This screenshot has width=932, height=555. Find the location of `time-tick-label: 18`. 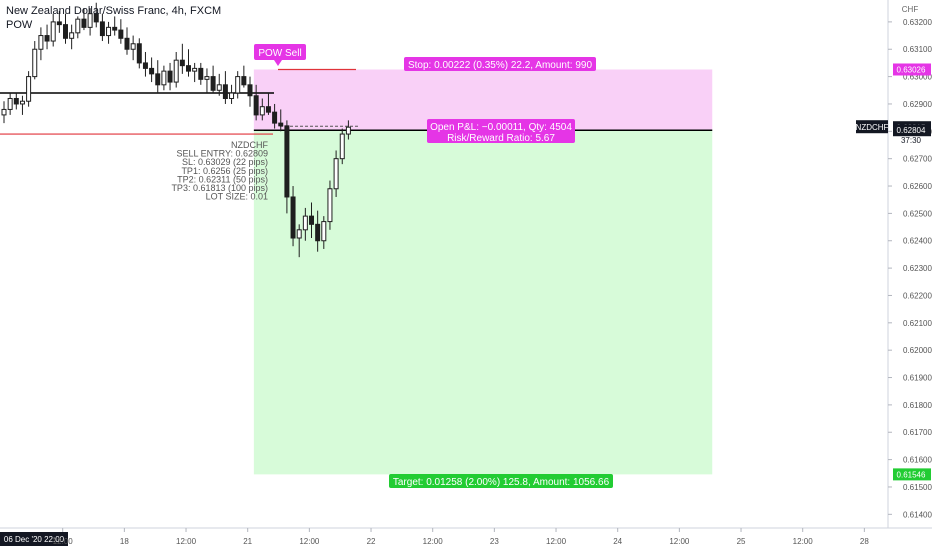

time-tick-label: 18 is located at coordinates (124, 541).